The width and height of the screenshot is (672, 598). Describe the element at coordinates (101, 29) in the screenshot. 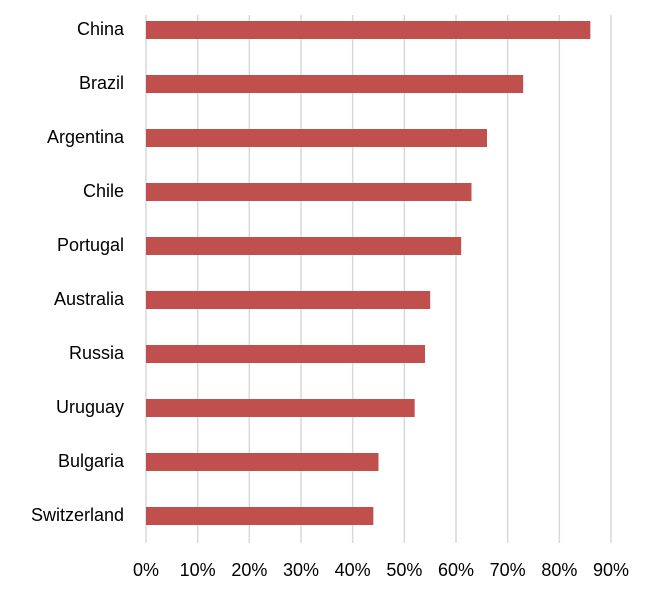

I see `y-tick-label: China` at that location.